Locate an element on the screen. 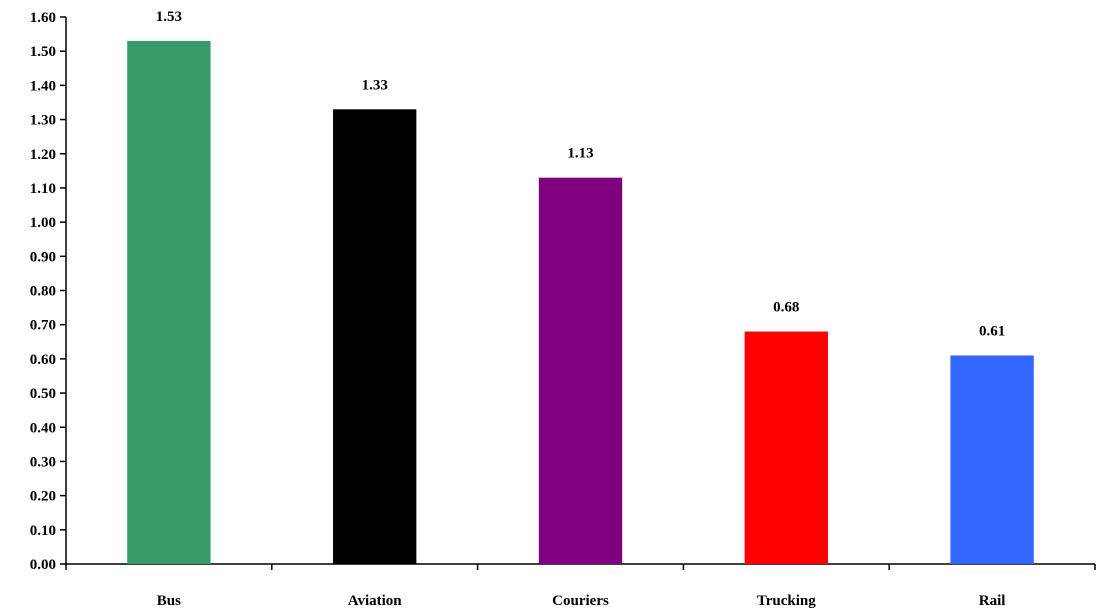 Image resolution: width=1108 pixels, height=611 pixels. y-tick-label: 1.20 is located at coordinates (43, 155).